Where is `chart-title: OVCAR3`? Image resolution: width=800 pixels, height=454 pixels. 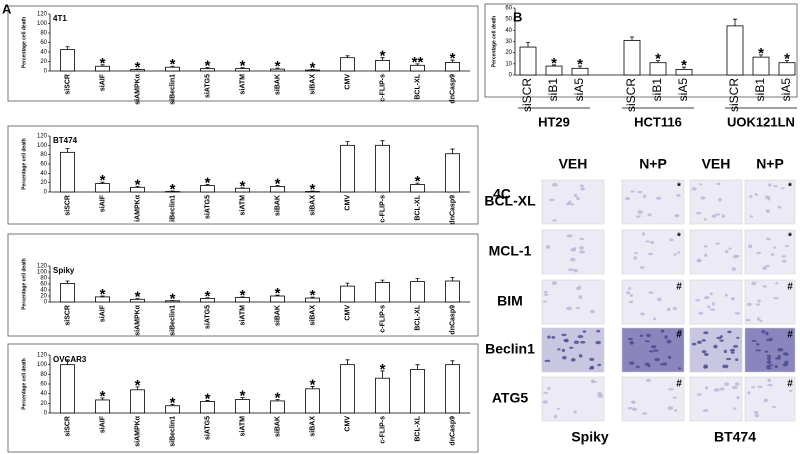
chart-title: OVCAR3 is located at coordinates (70, 359).